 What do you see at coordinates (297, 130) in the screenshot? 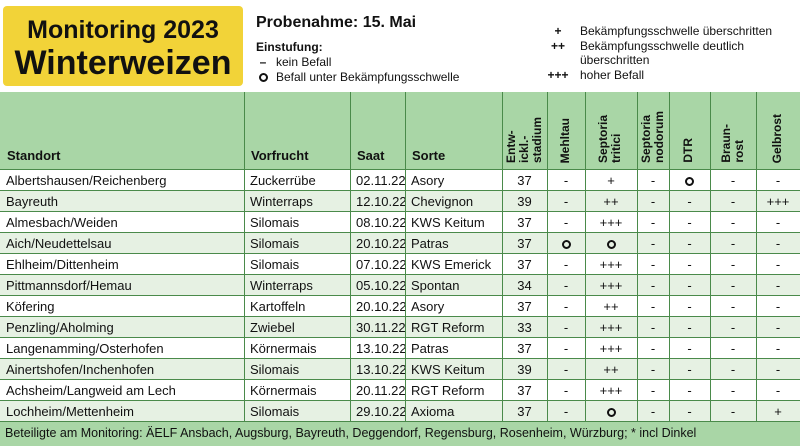
I see `header-vorfrucht: Vorfrucht` at bounding box center [297, 130].